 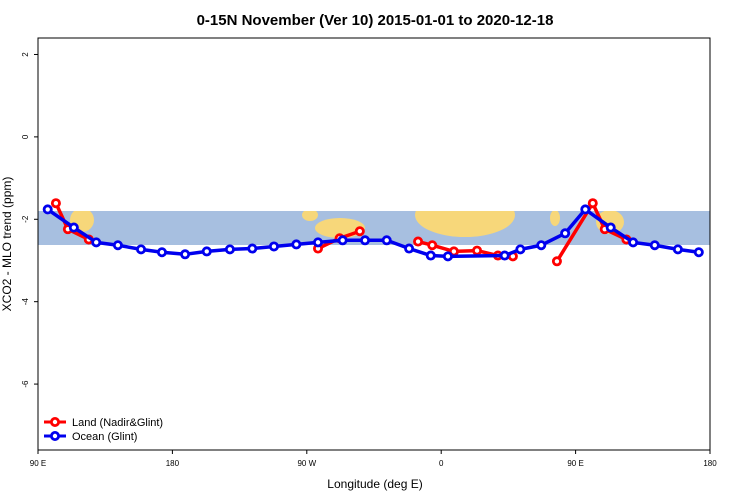 I want to click on y-tick-label: 2, so click(x=25, y=54).